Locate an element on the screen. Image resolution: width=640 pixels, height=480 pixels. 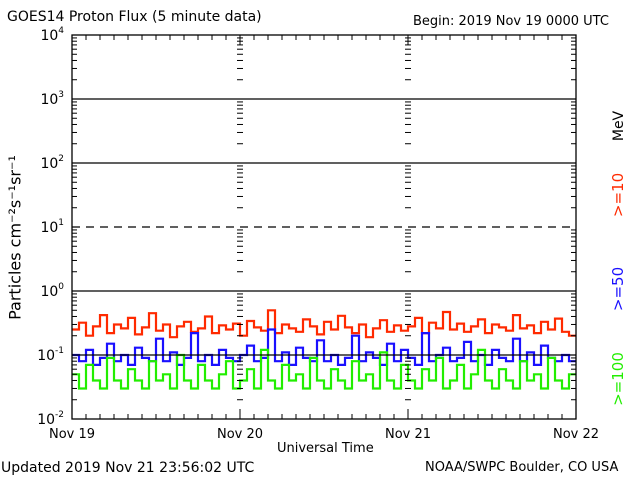
begin-label: Begin: 2019 Nov 19 0000 UTC is located at coordinates (511, 21).